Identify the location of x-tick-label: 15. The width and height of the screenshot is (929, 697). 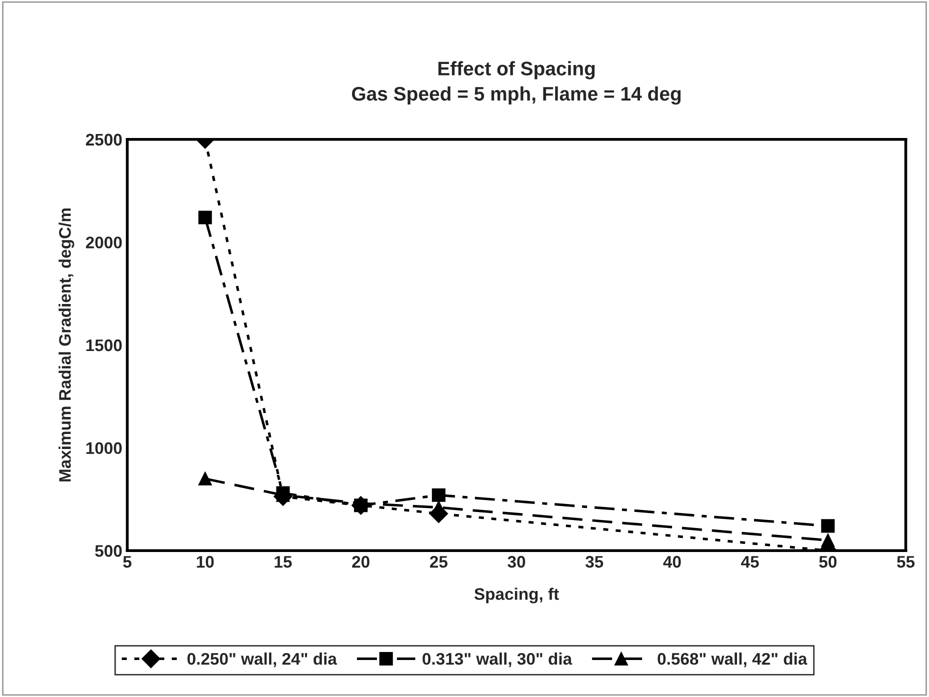
(283, 562).